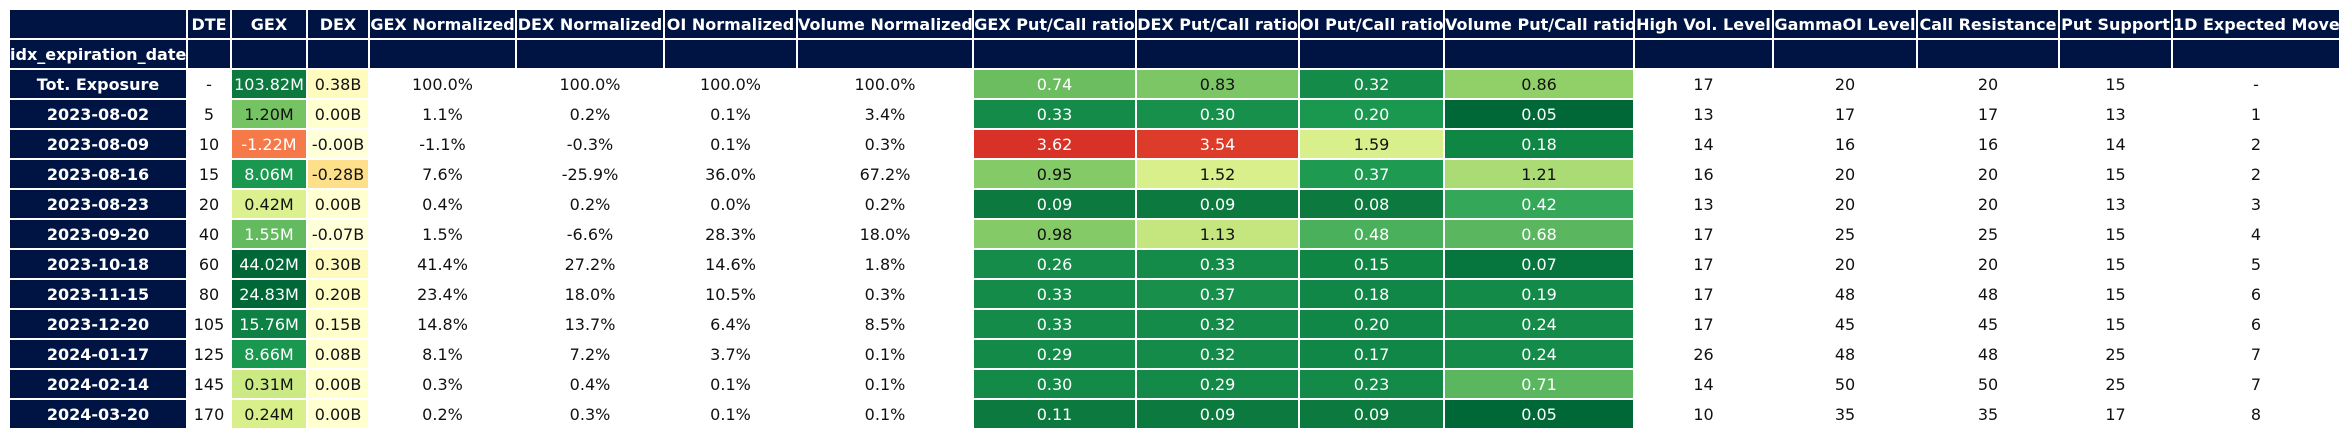 The height and width of the screenshot is (440, 2344). Describe the element at coordinates (885, 204) in the screenshot. I see `cell-volume-normalized: 0.2%` at that location.